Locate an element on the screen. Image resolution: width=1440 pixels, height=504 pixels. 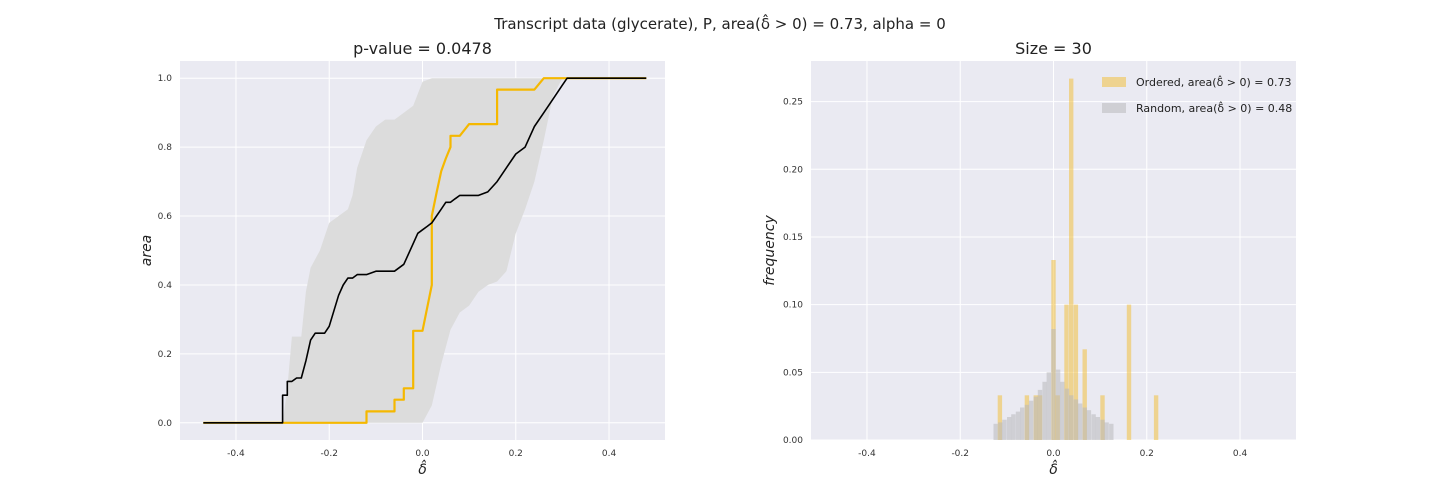
right-plot-y-tick-label: 0.05 is located at coordinates (793, 373).